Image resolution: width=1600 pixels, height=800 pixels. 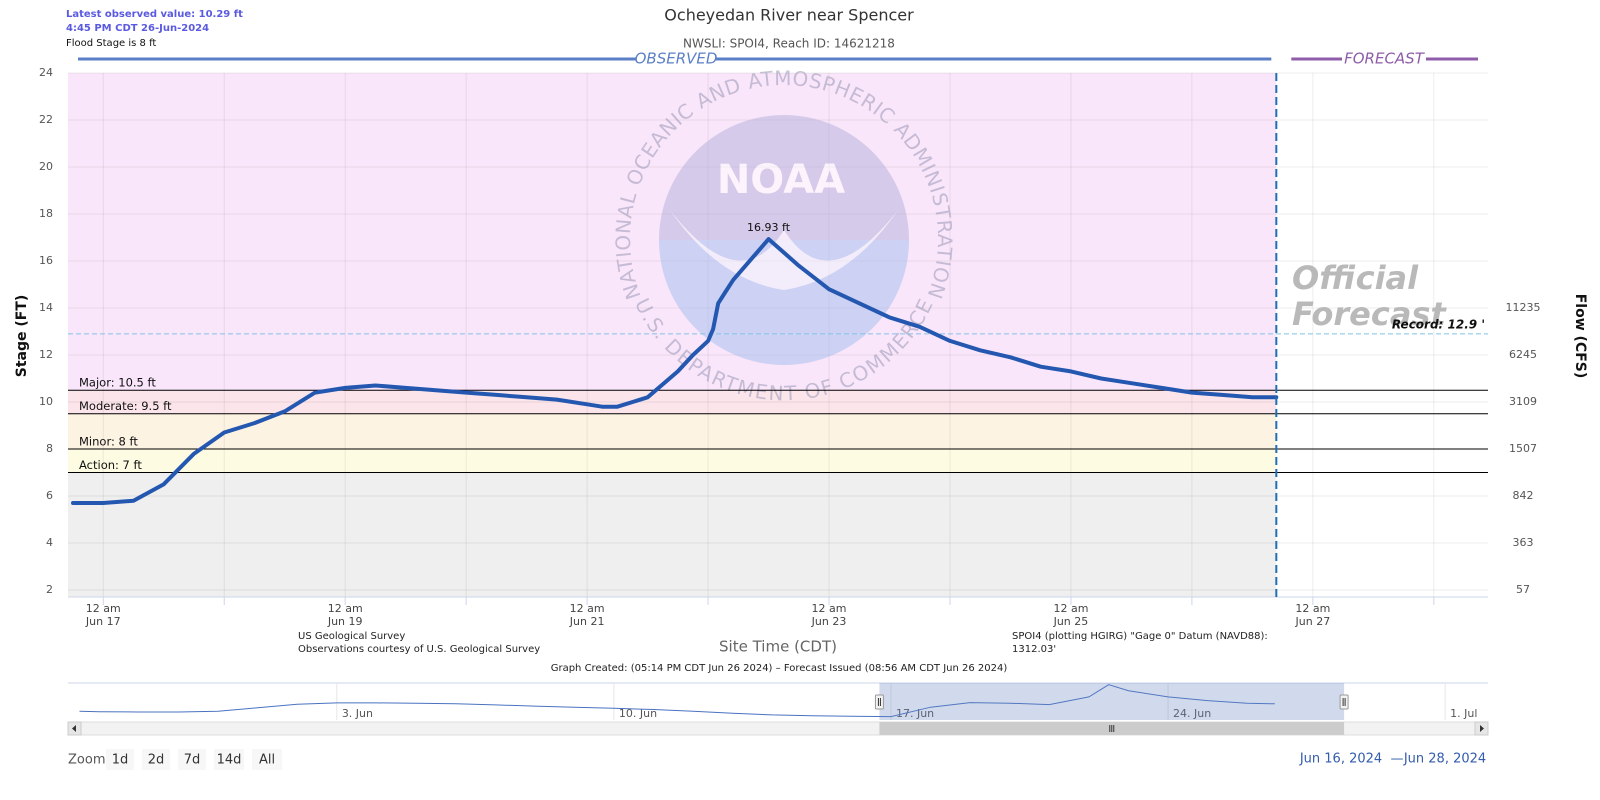 I want to click on zoom-button: All, so click(x=267, y=759).